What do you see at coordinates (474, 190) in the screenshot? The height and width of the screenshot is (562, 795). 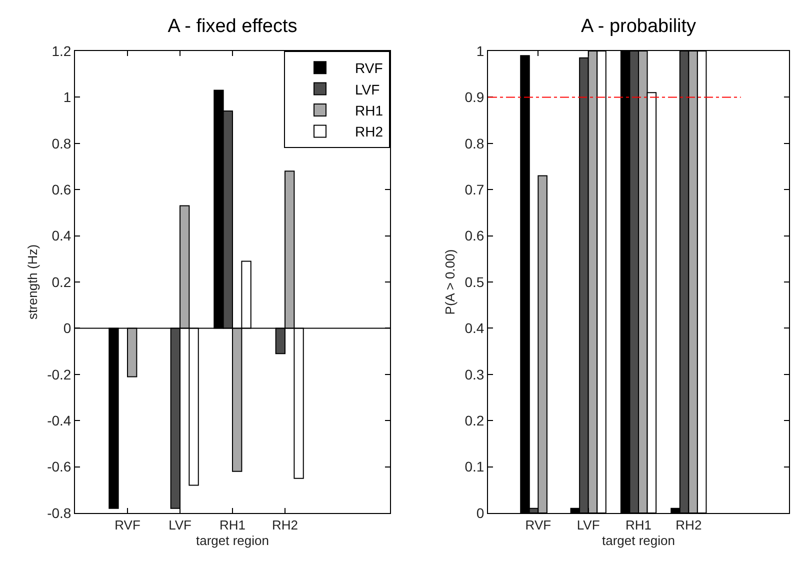 I see `y-tick-label: 0.7` at bounding box center [474, 190].